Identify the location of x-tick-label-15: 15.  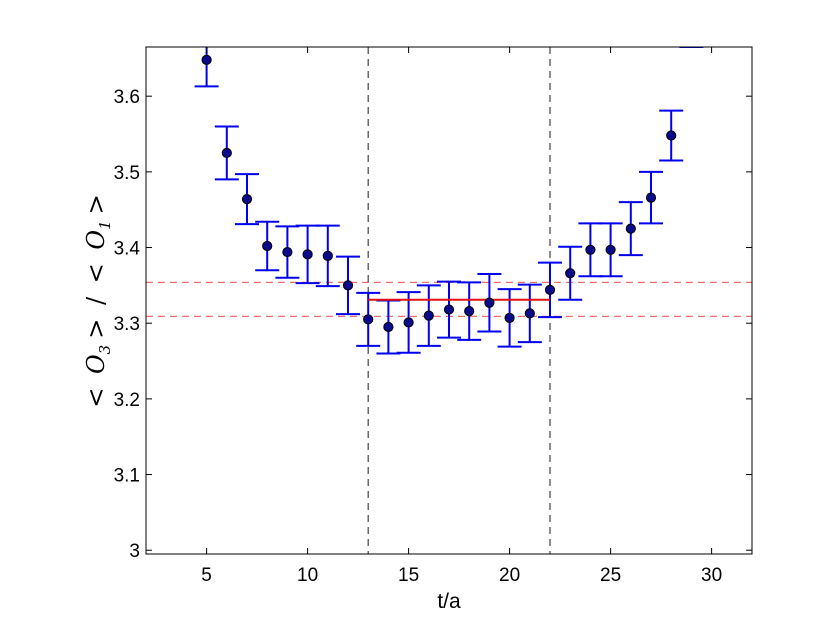
(408, 575).